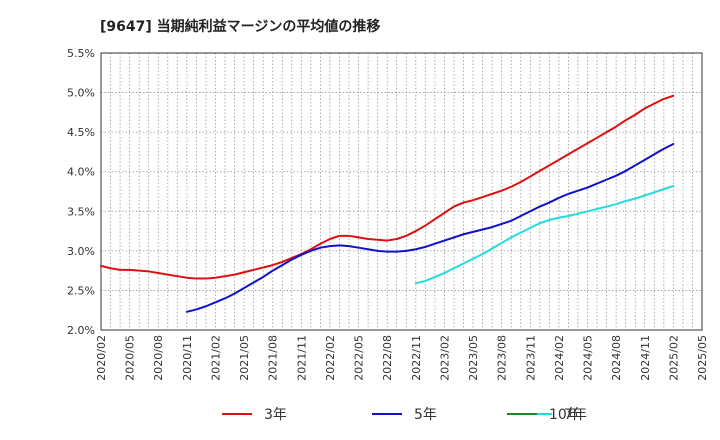 This screenshot has width=720, height=440. I want to click on chart-title: [9647] 当期純利益マージンの平均値の推移, so click(240, 26).